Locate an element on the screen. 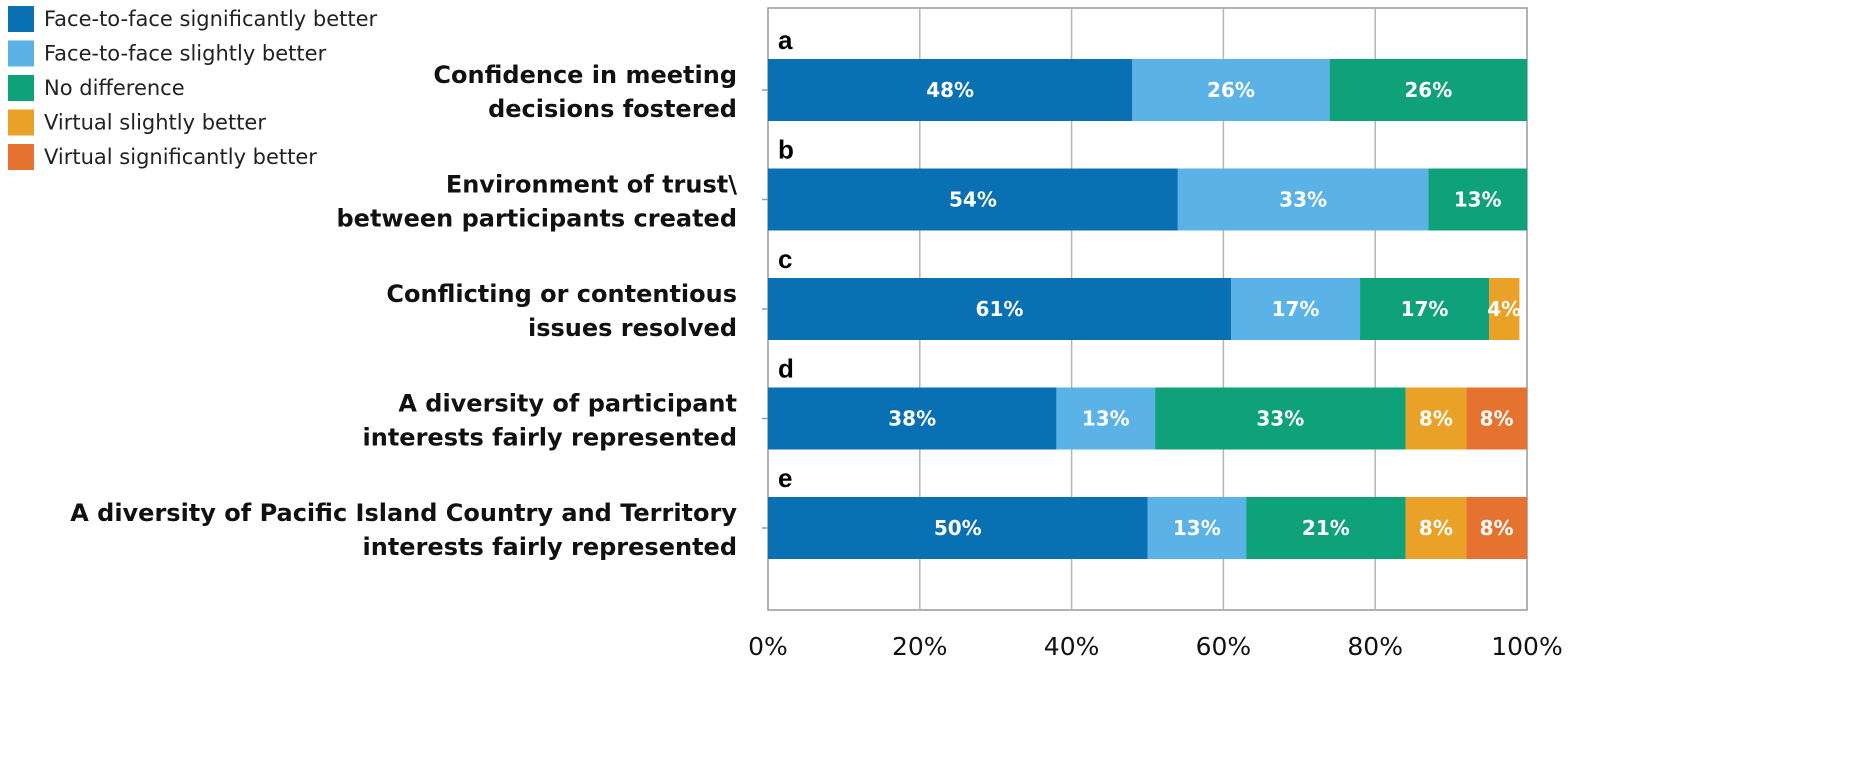 This screenshot has height=780, width=1851. category-label: decisions fostered is located at coordinates (612, 109).